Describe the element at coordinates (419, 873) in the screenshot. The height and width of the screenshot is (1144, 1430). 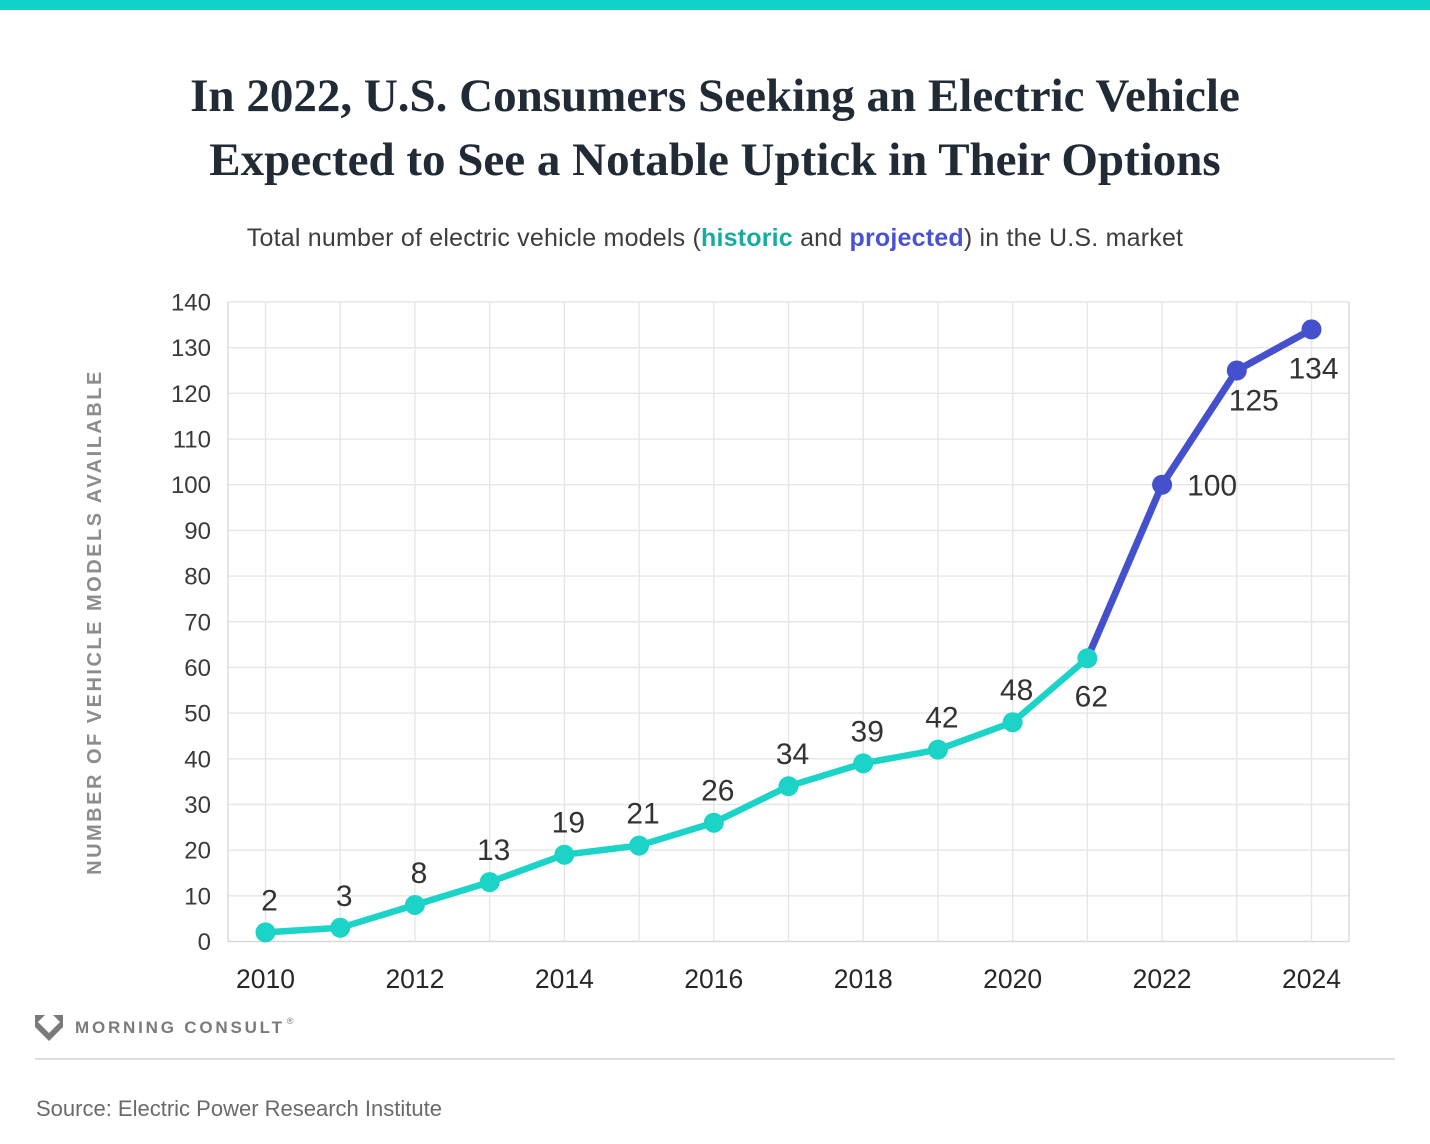
I see `data-label-2012: 8` at that location.